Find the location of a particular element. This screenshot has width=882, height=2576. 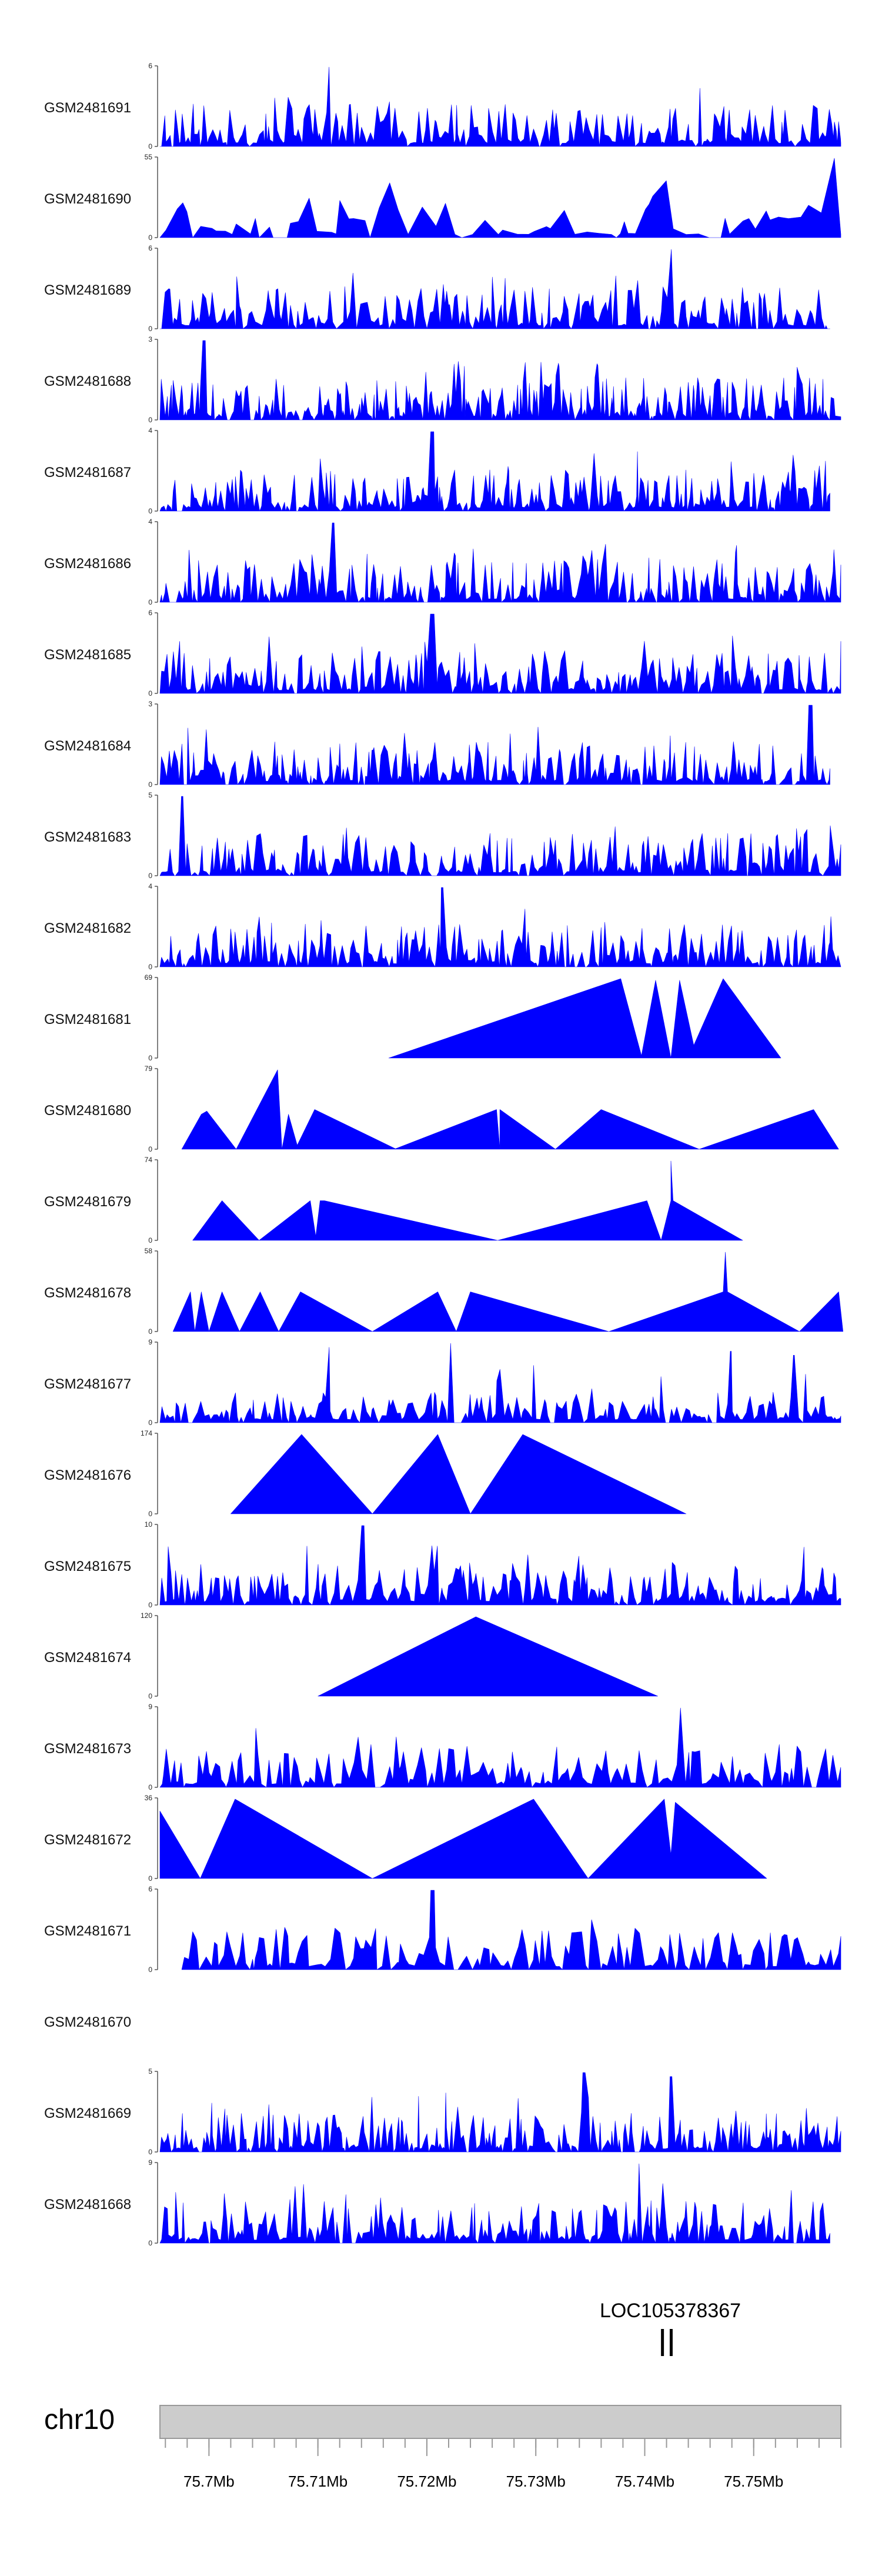

y-tick-top-label: 74 is located at coordinates (149, 1160).